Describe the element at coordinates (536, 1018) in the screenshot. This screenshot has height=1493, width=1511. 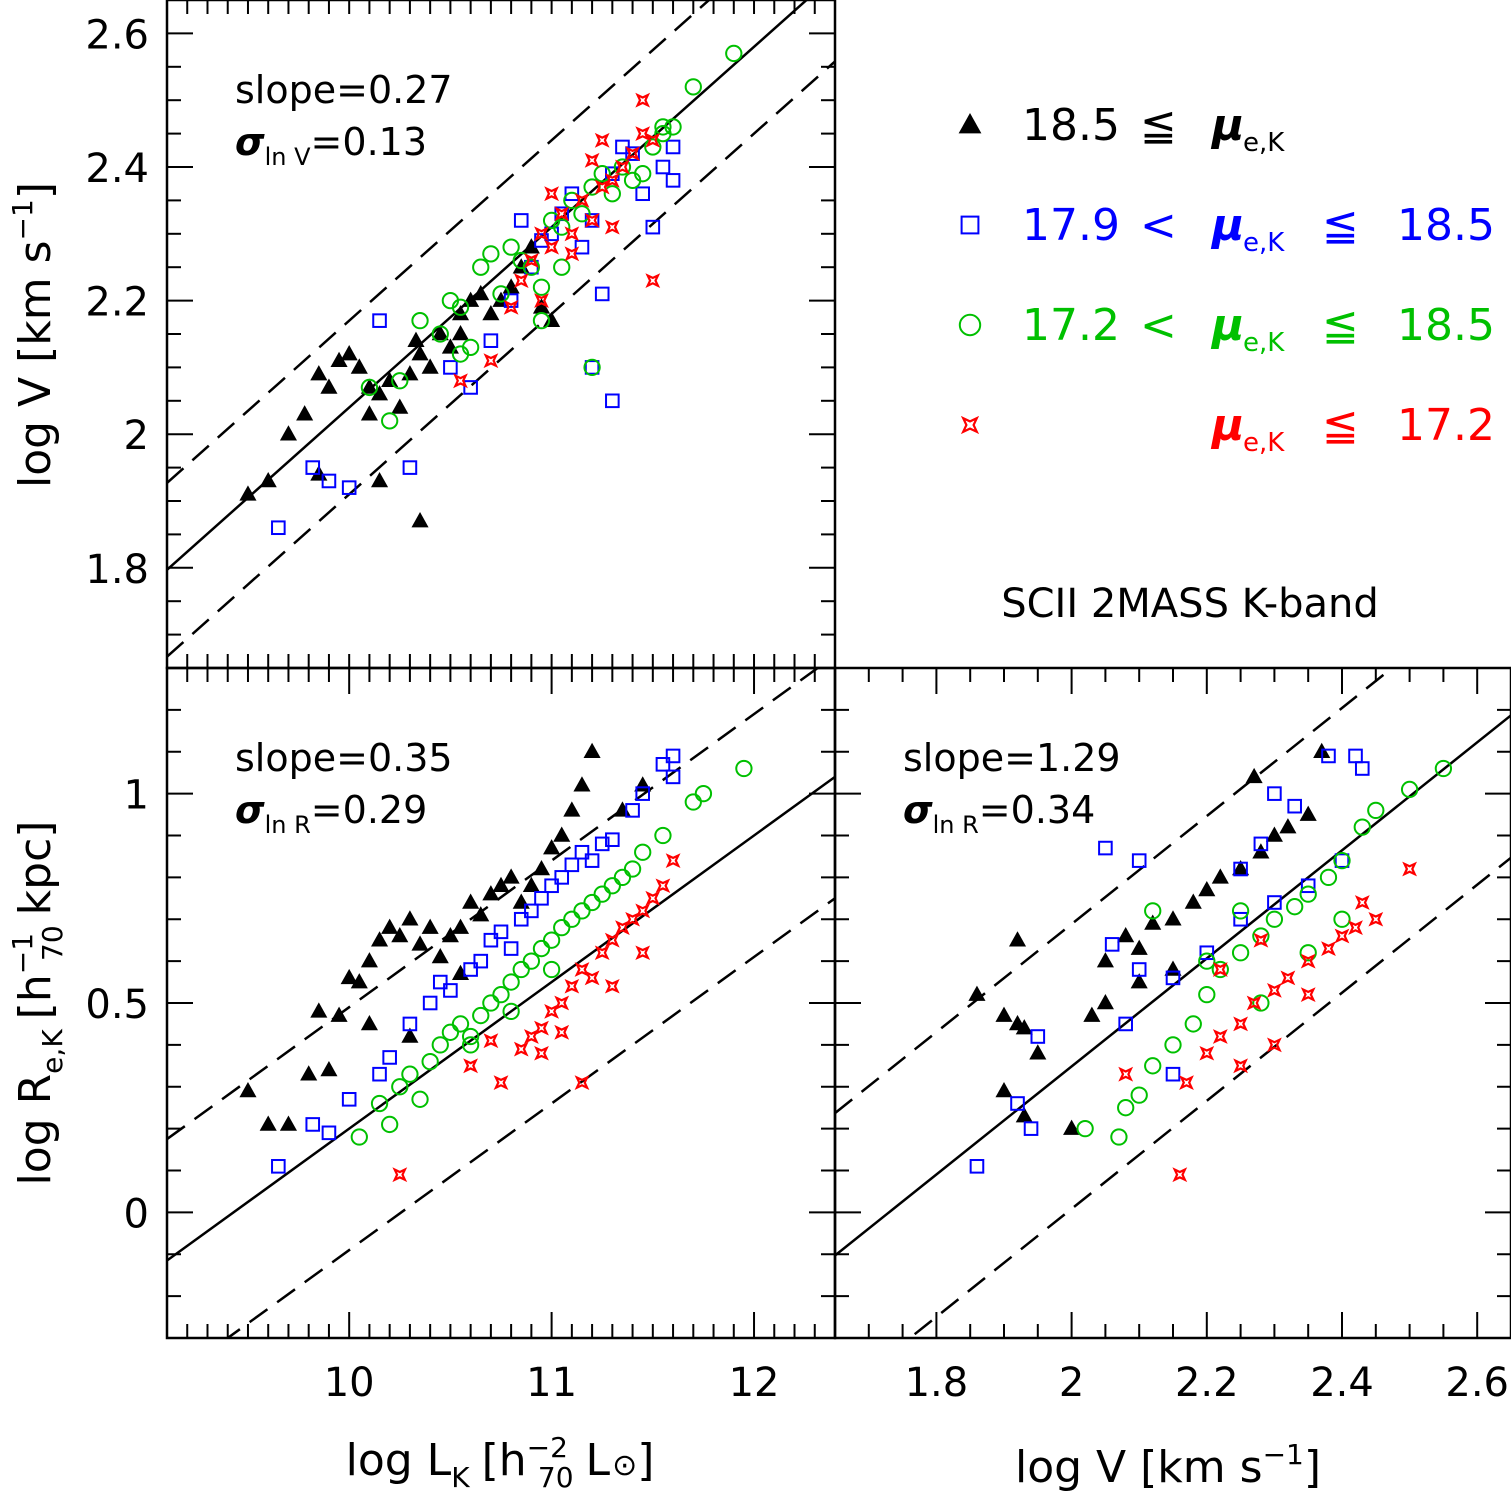
I see `series-star` at that location.